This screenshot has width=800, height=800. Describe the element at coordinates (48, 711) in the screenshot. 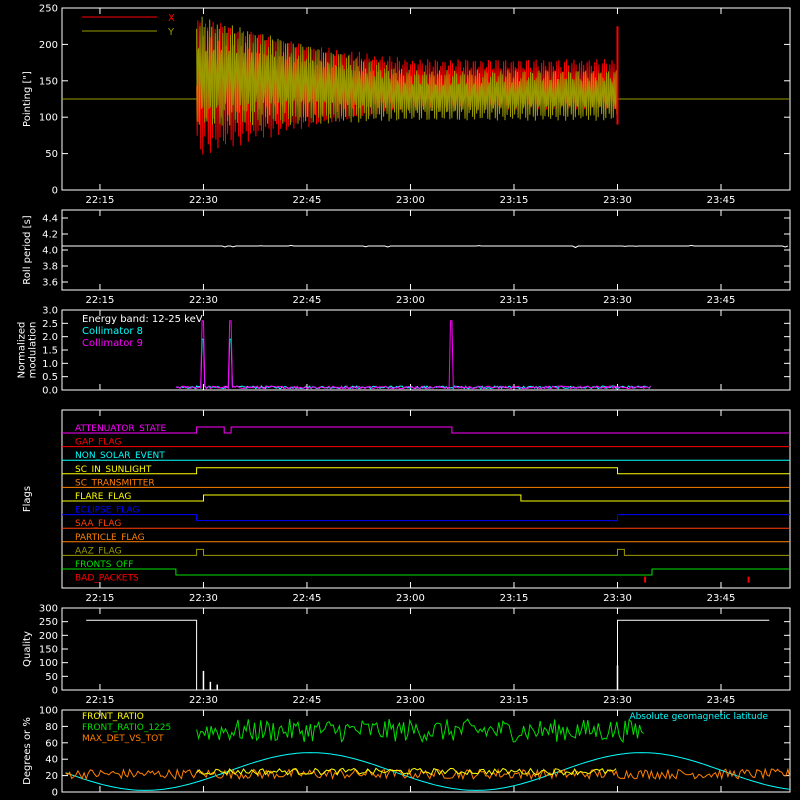

I see `front-ytick-label: 100` at that location.